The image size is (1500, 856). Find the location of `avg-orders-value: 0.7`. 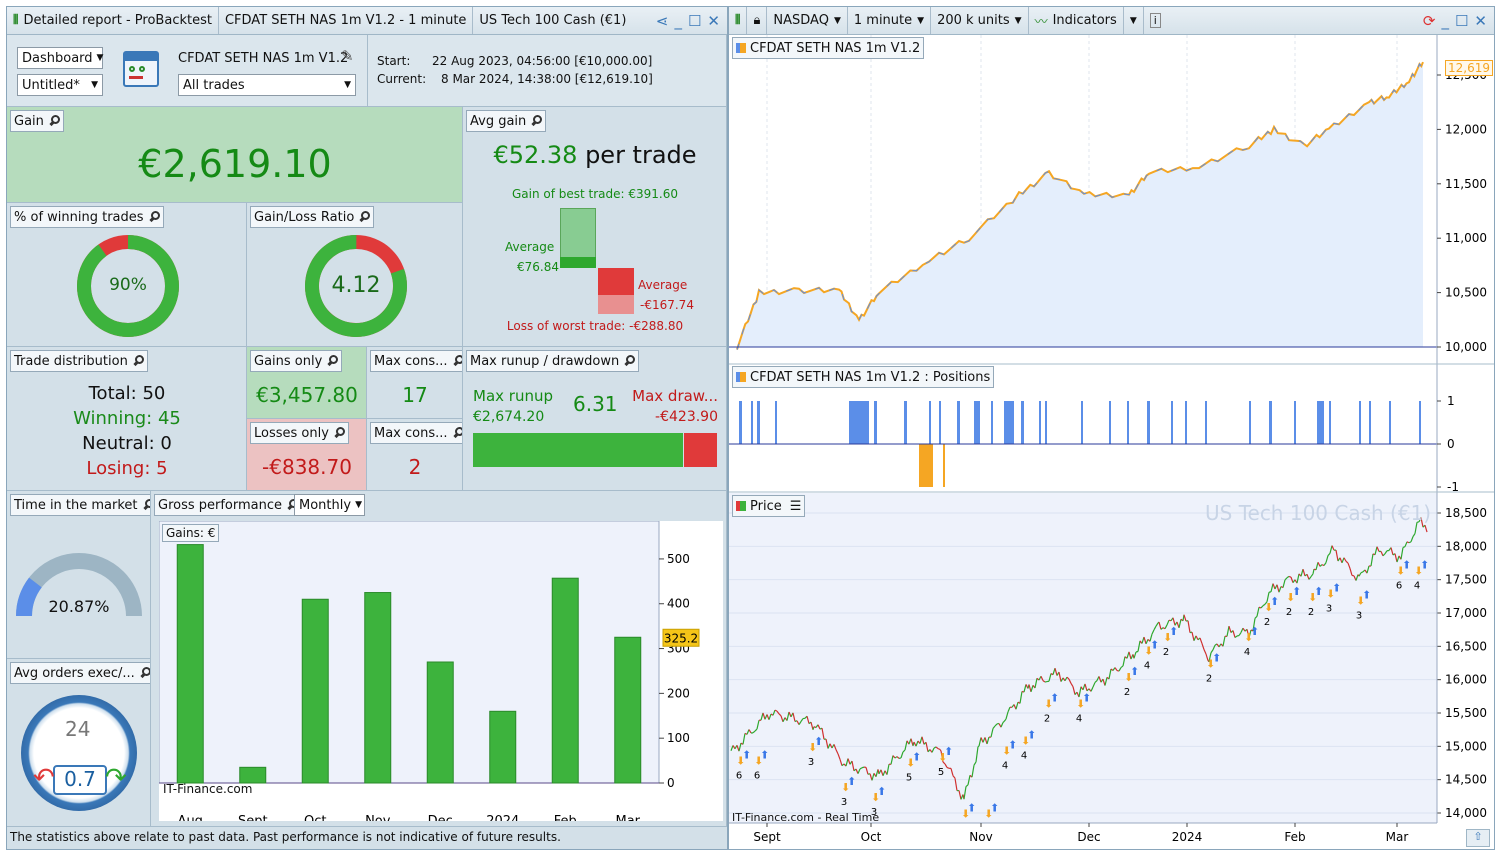

avg-orders-value: 0.7 is located at coordinates (80, 779).